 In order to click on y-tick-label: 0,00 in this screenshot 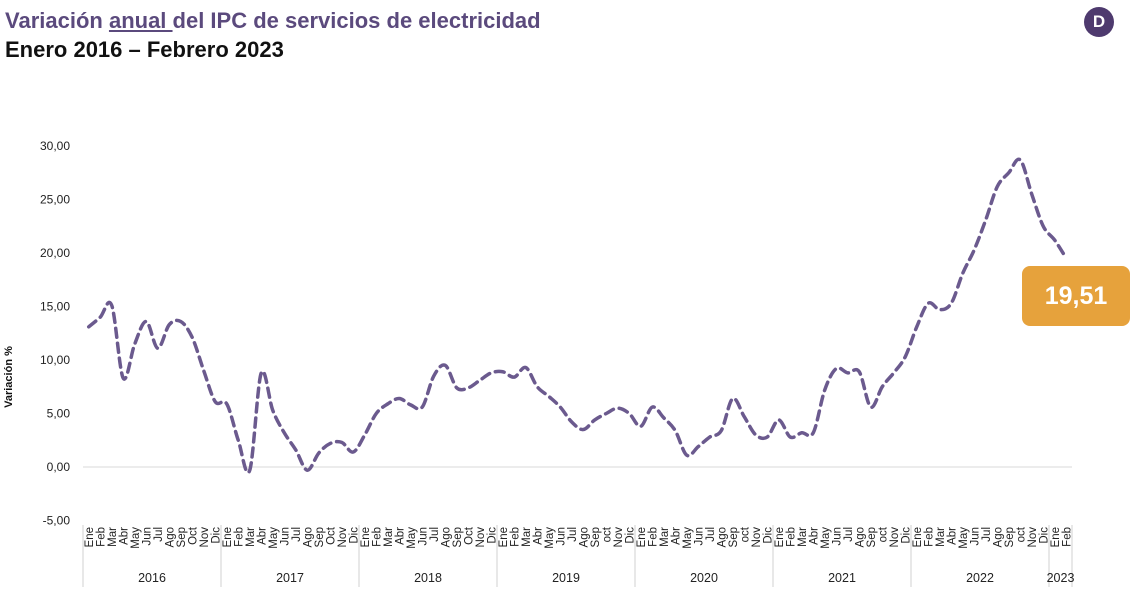, I will do `click(59, 467)`.